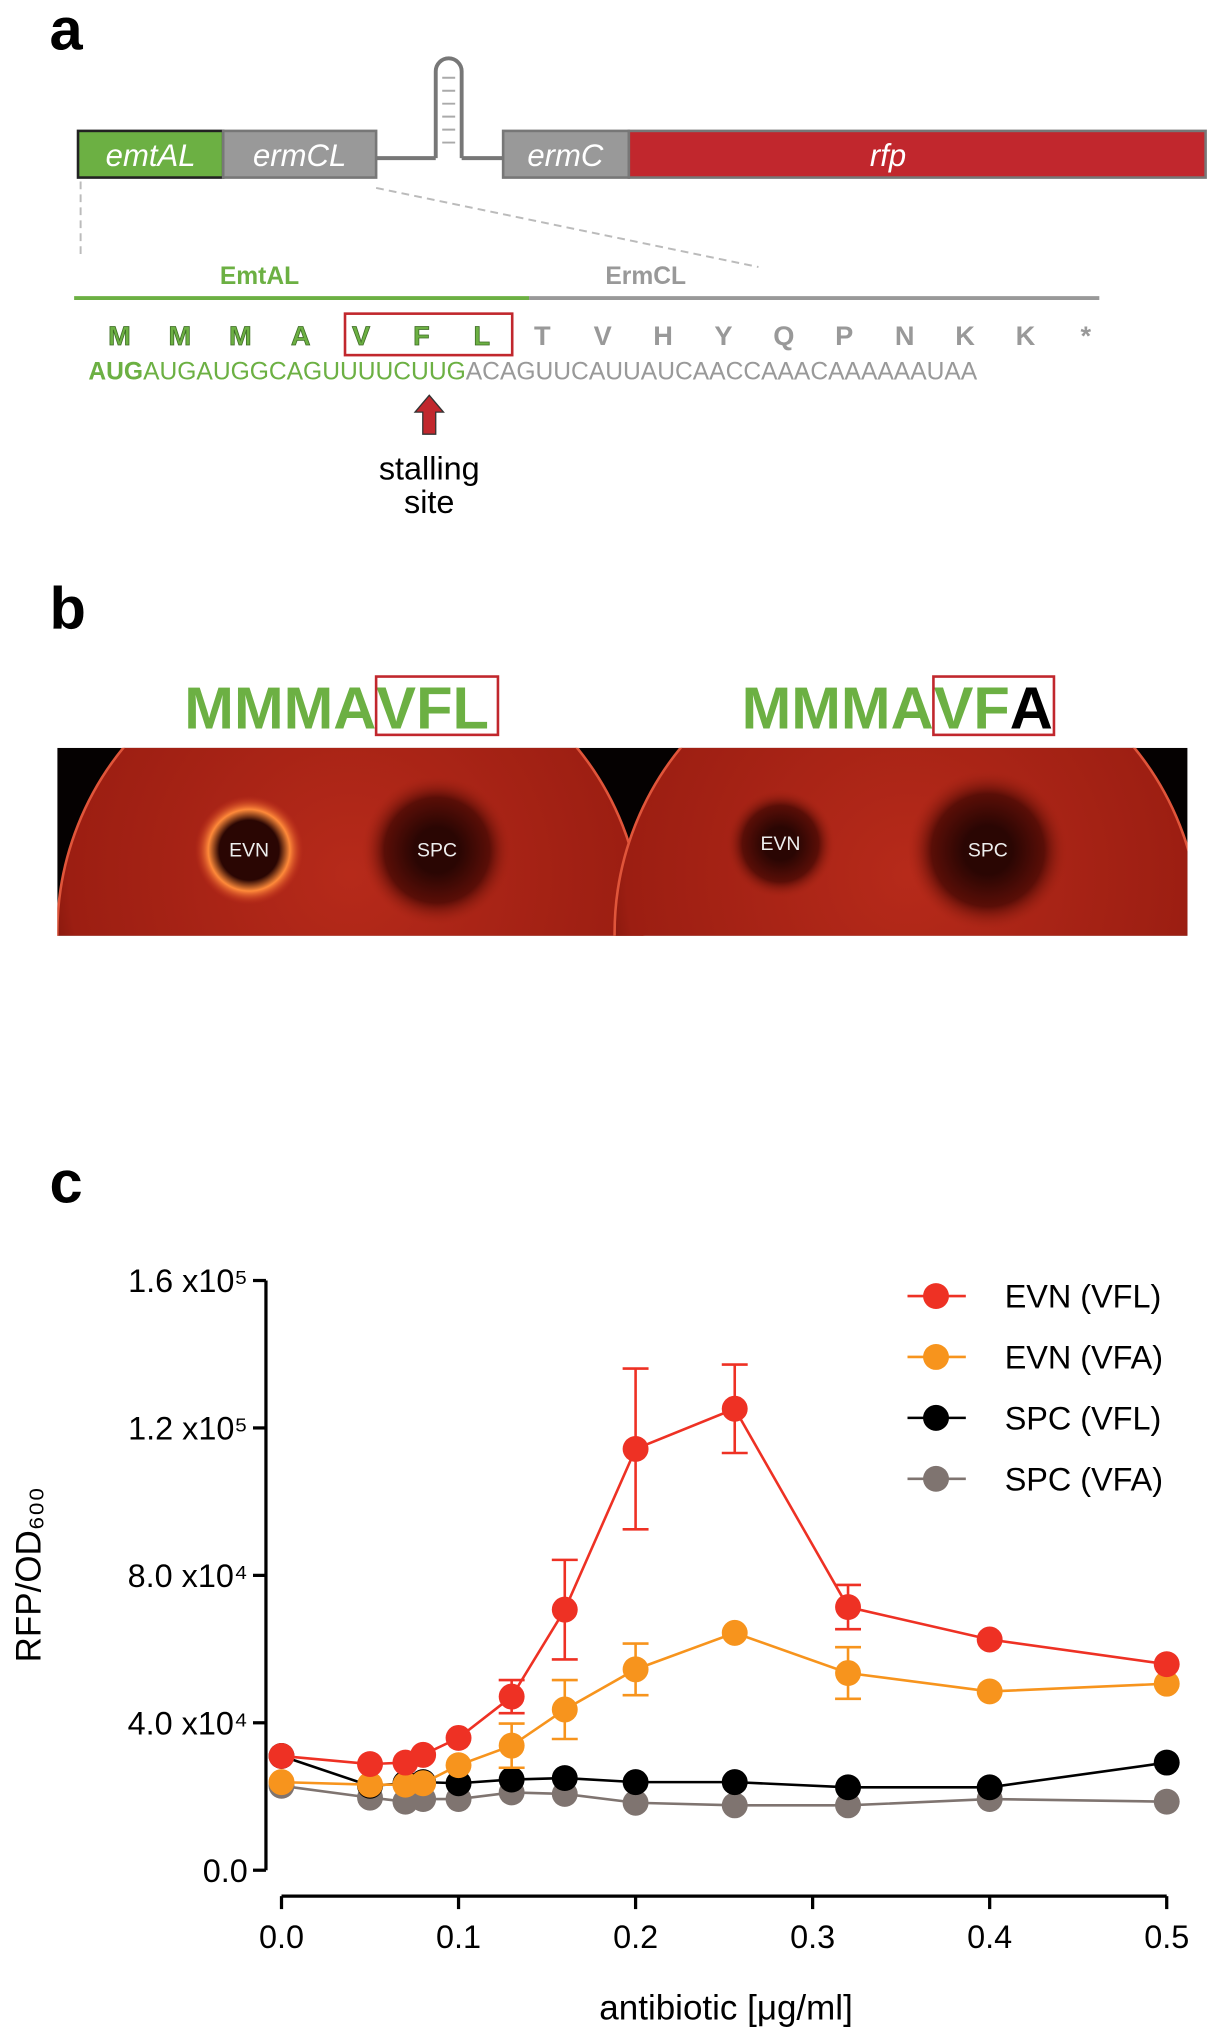 This screenshot has height=2040, width=1224. Describe the element at coordinates (888, 155) in the screenshot. I see `gene-label: rfp` at that location.